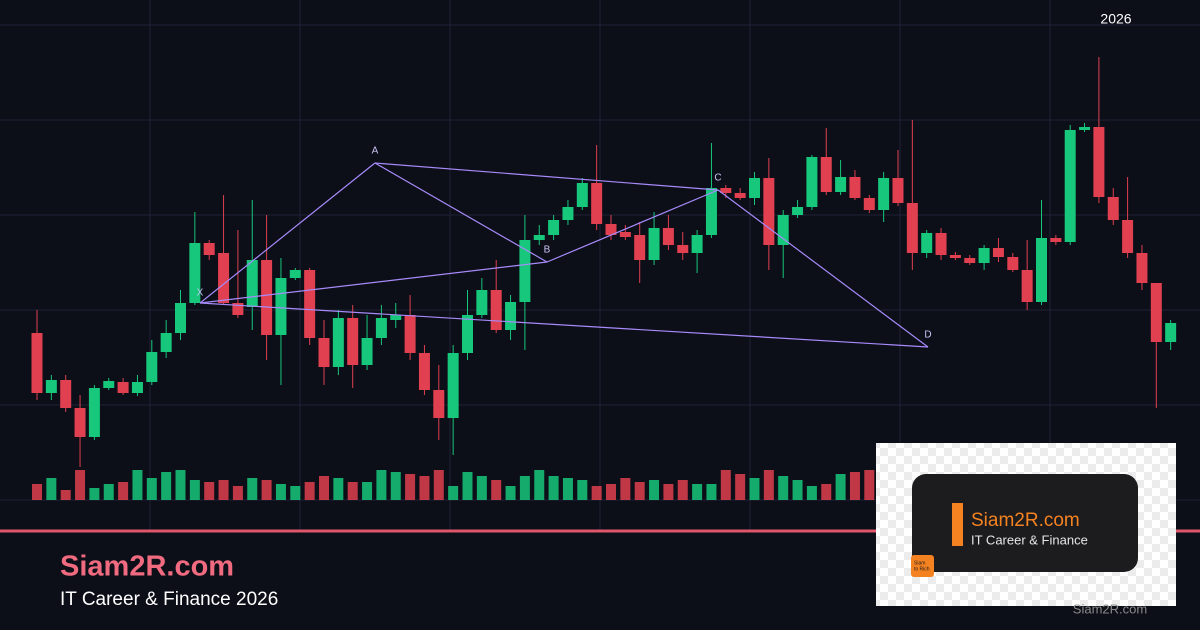 This screenshot has height=630, width=1200. What do you see at coordinates (1110, 608) in the screenshot?
I see `watermark: Siam2R.com` at bounding box center [1110, 608].